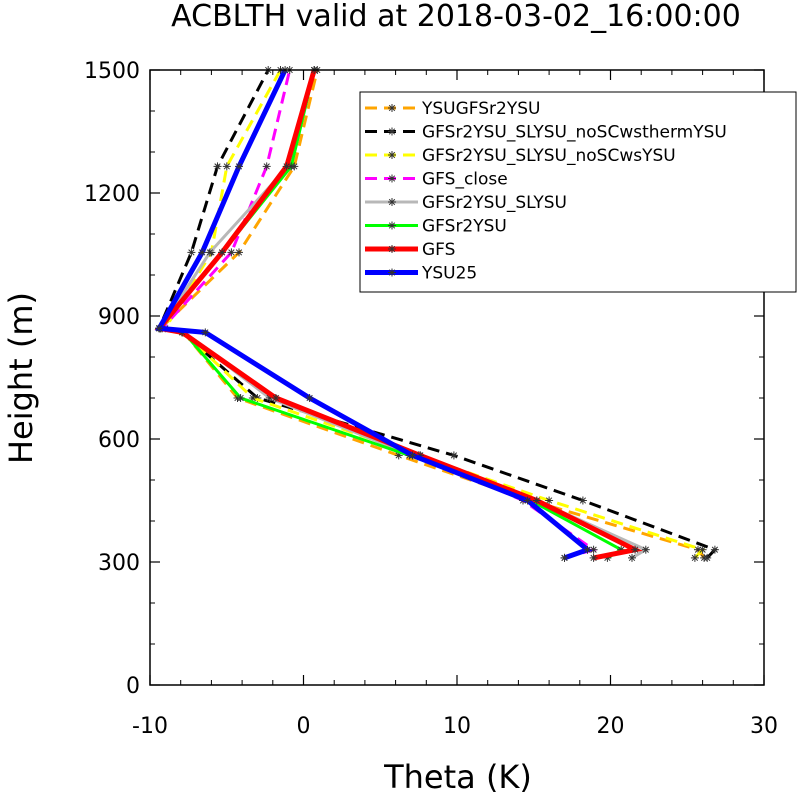 The width and height of the screenshot is (800, 797). What do you see at coordinates (438, 250) in the screenshot?
I see `legend-label: GFS` at bounding box center [438, 250].